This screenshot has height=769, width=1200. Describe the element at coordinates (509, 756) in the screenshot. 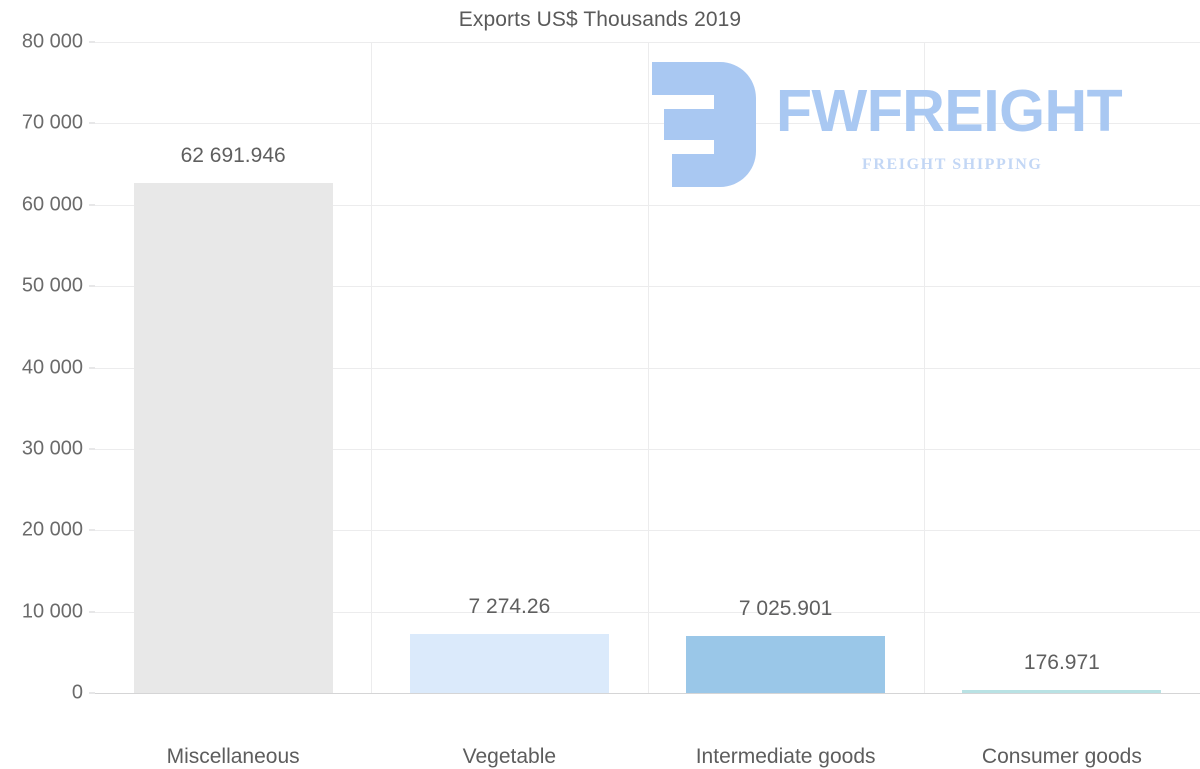

I see `x-axis-category-label: Vegetable` at that location.